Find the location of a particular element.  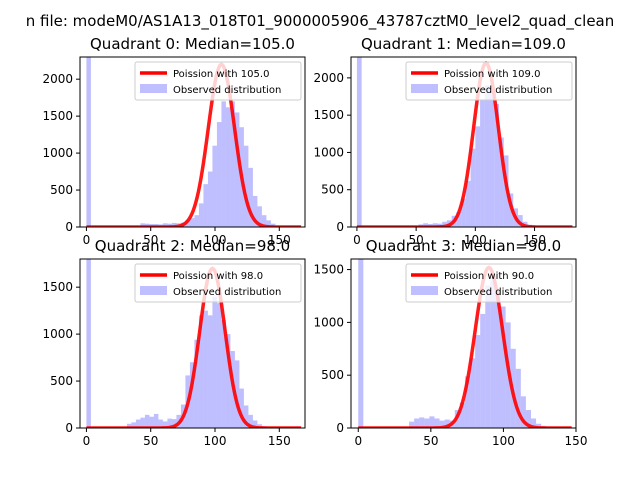

panel-title: Quadrant 0: Median=105.0 is located at coordinates (192, 44).